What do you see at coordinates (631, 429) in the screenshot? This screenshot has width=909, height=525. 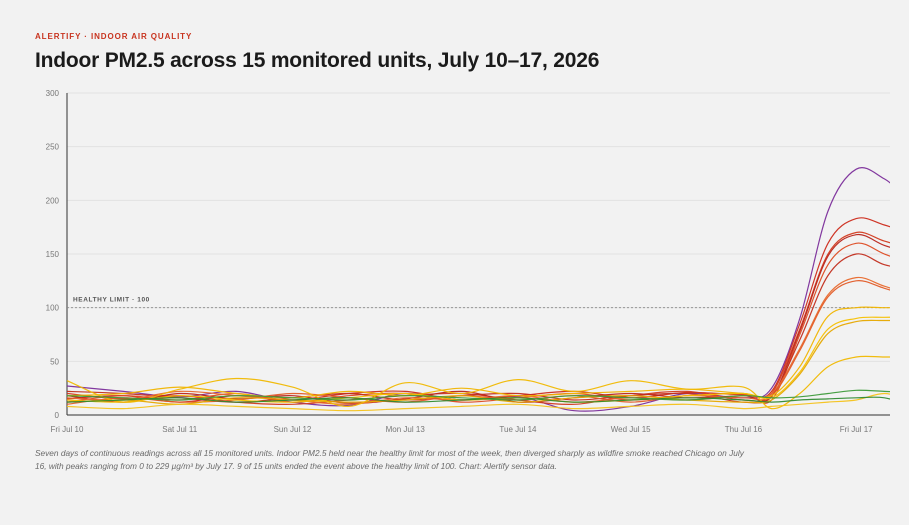 I see `x-tick-label: Wed Jul 15` at bounding box center [631, 429].